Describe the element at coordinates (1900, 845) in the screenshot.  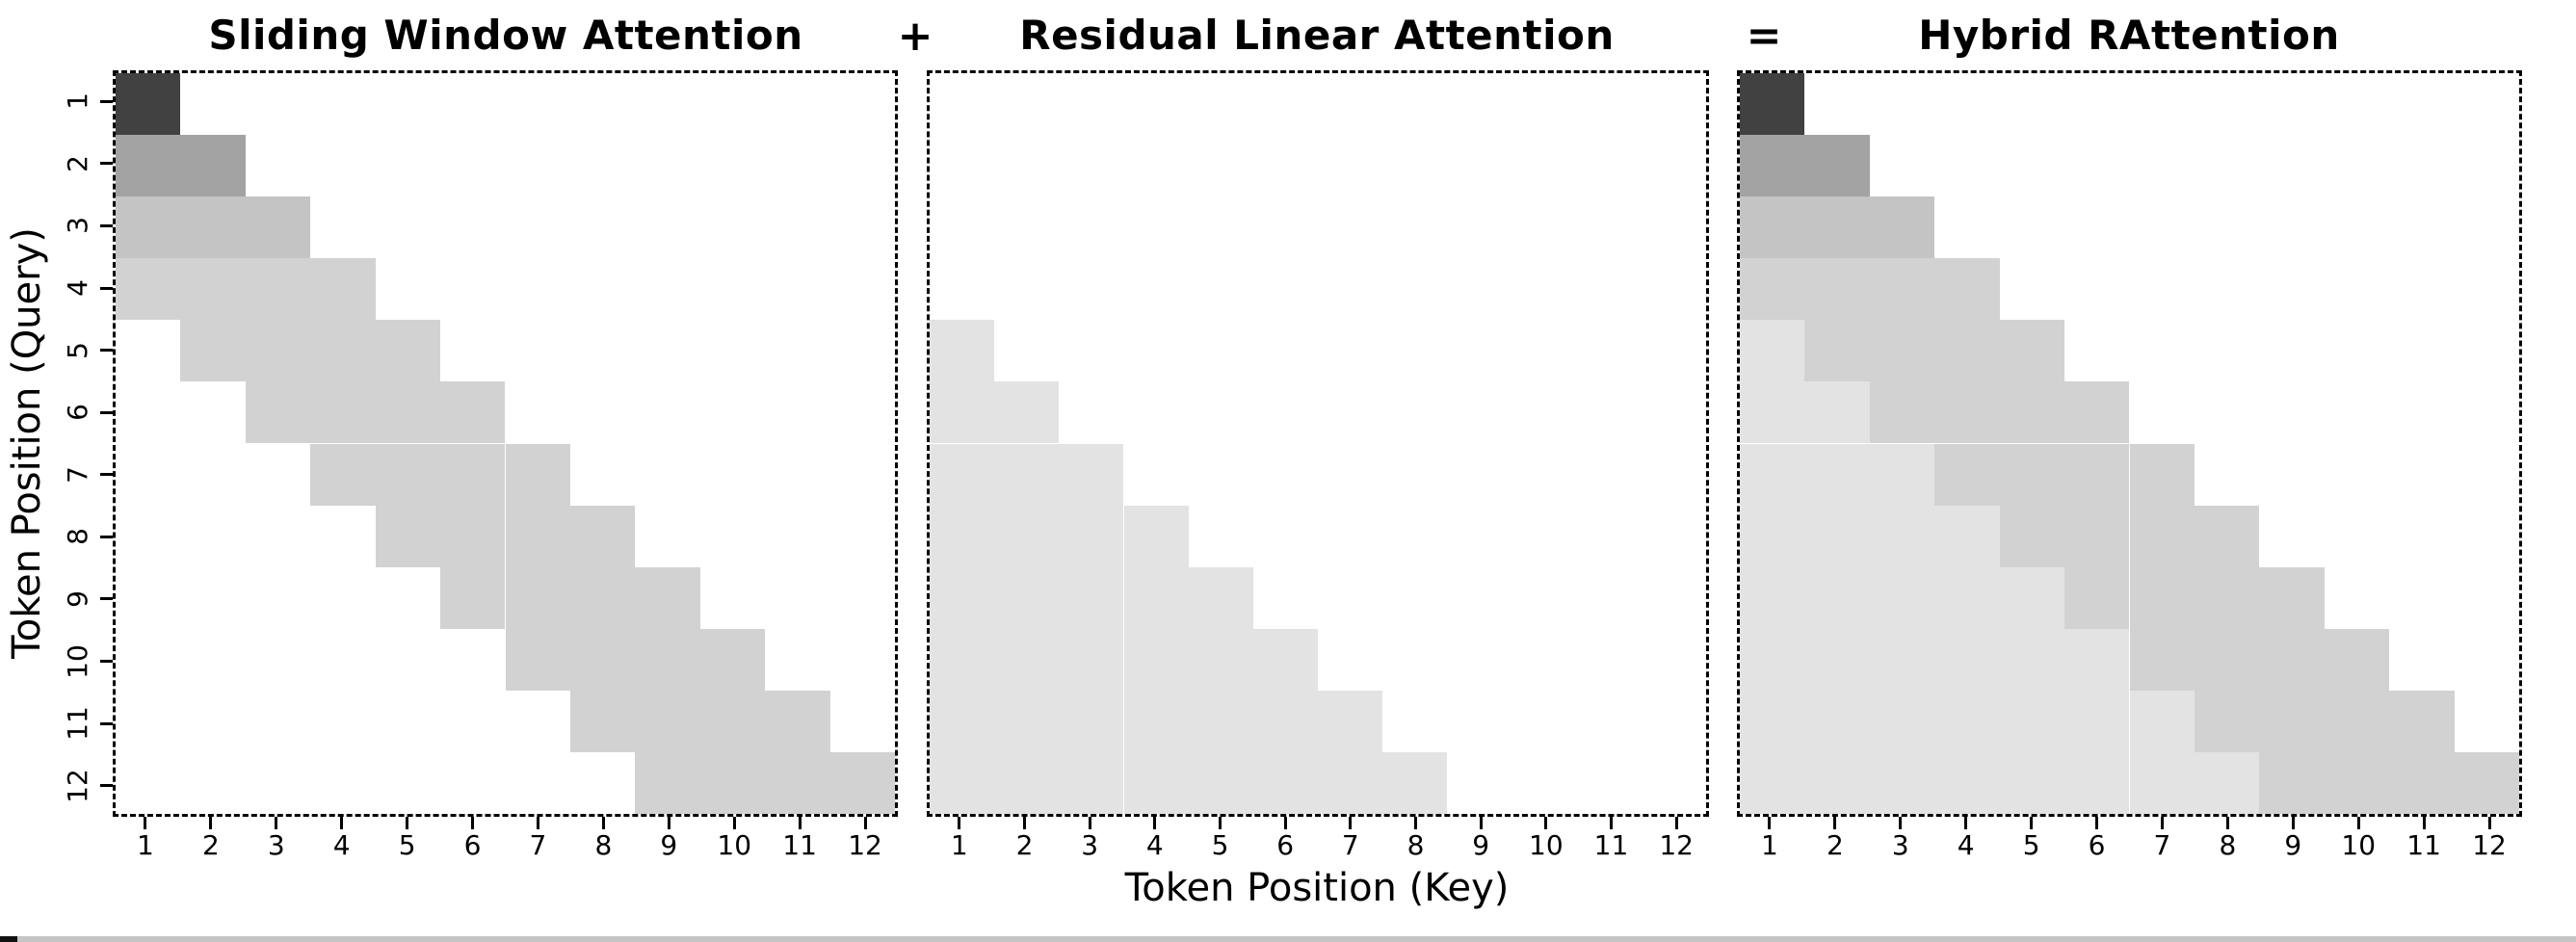
I see `x-tick-label: 3` at that location.